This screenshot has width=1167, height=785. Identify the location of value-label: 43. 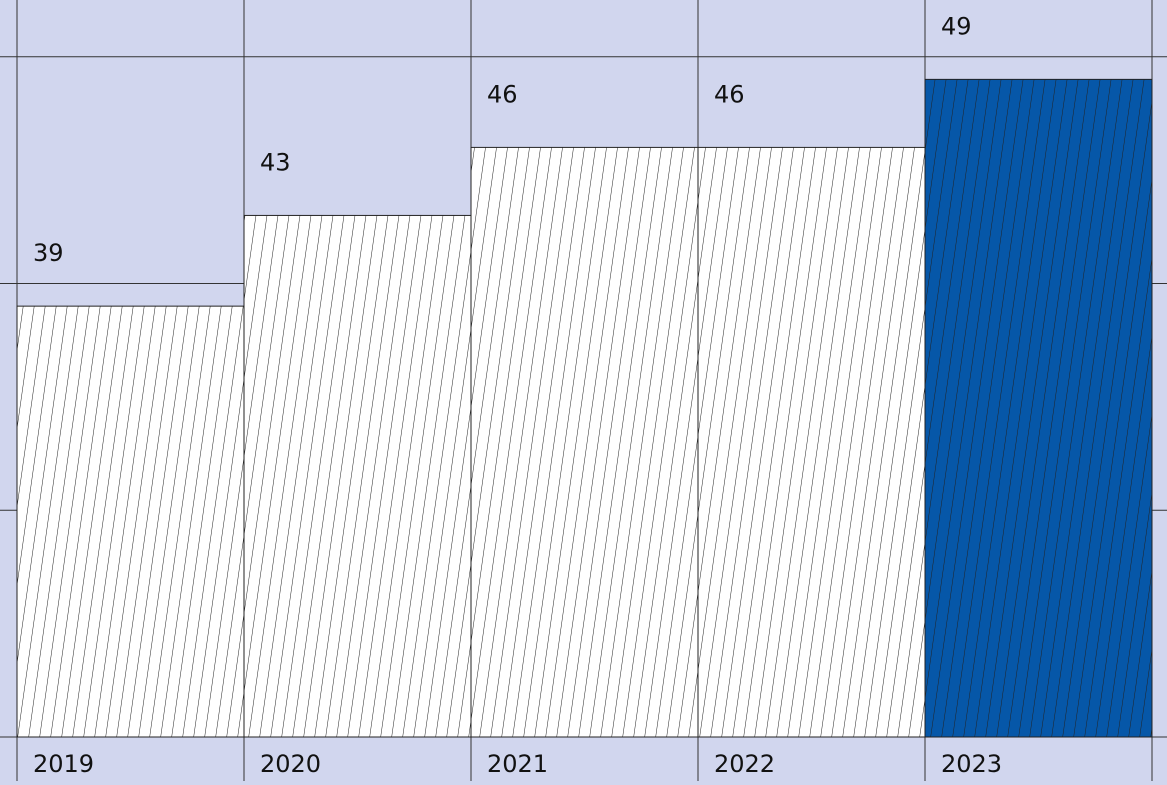
(275, 162).